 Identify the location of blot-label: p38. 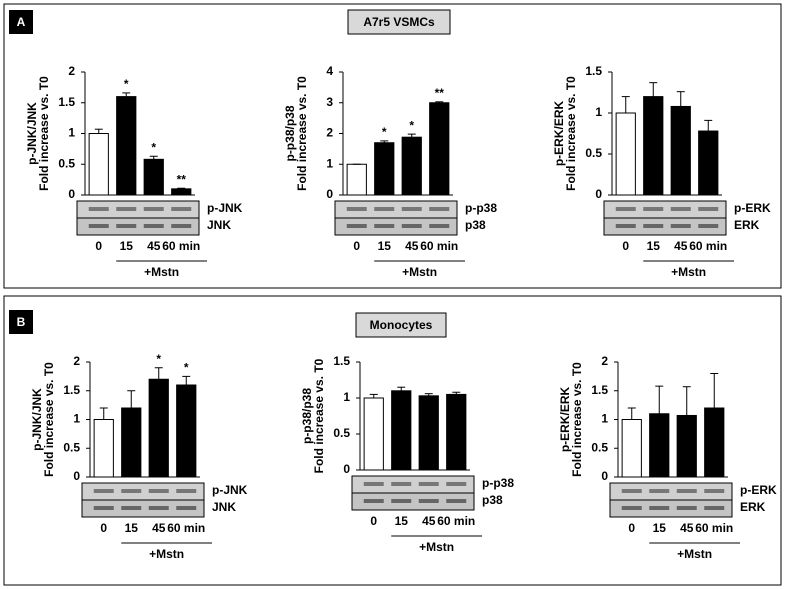
(475, 225).